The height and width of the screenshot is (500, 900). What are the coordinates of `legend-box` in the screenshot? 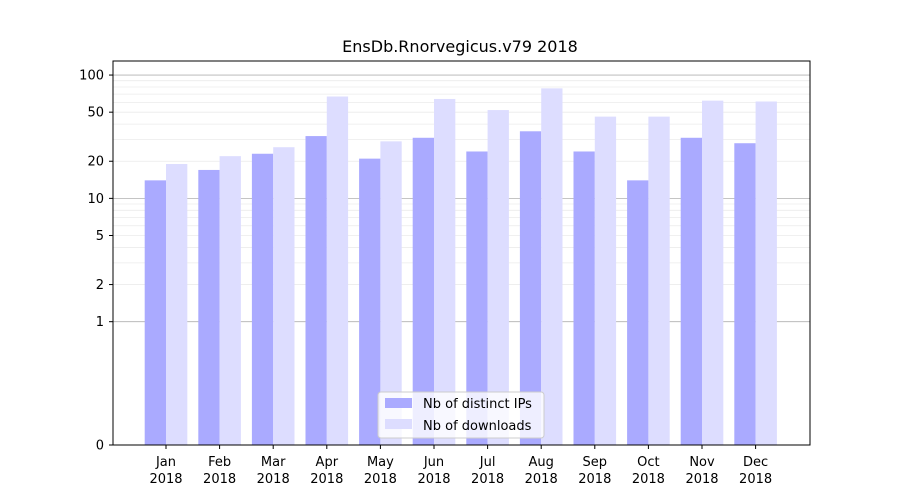 It's located at (461, 415).